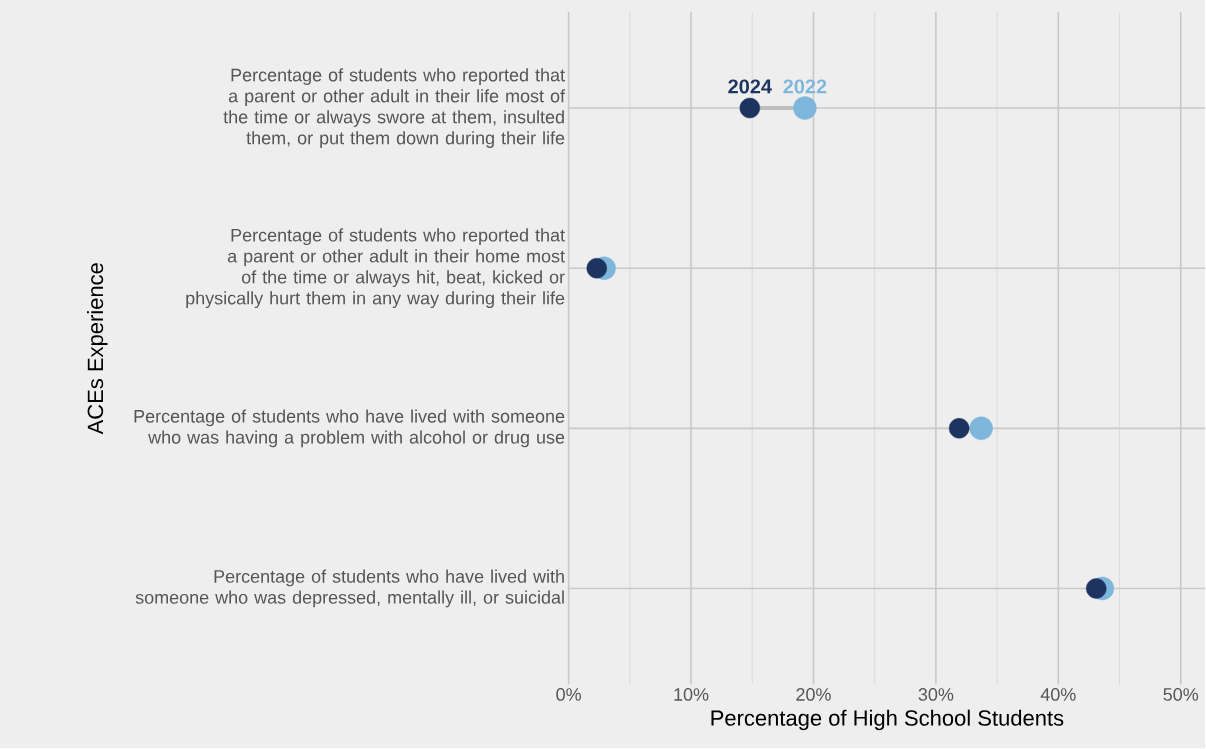 Image resolution: width=1206 pixels, height=749 pixels. Describe the element at coordinates (349, 588) in the screenshot. I see `y-tick-label: Percentage of students who have lived with someone who was depressed, mentally ill, or suicidal` at that location.